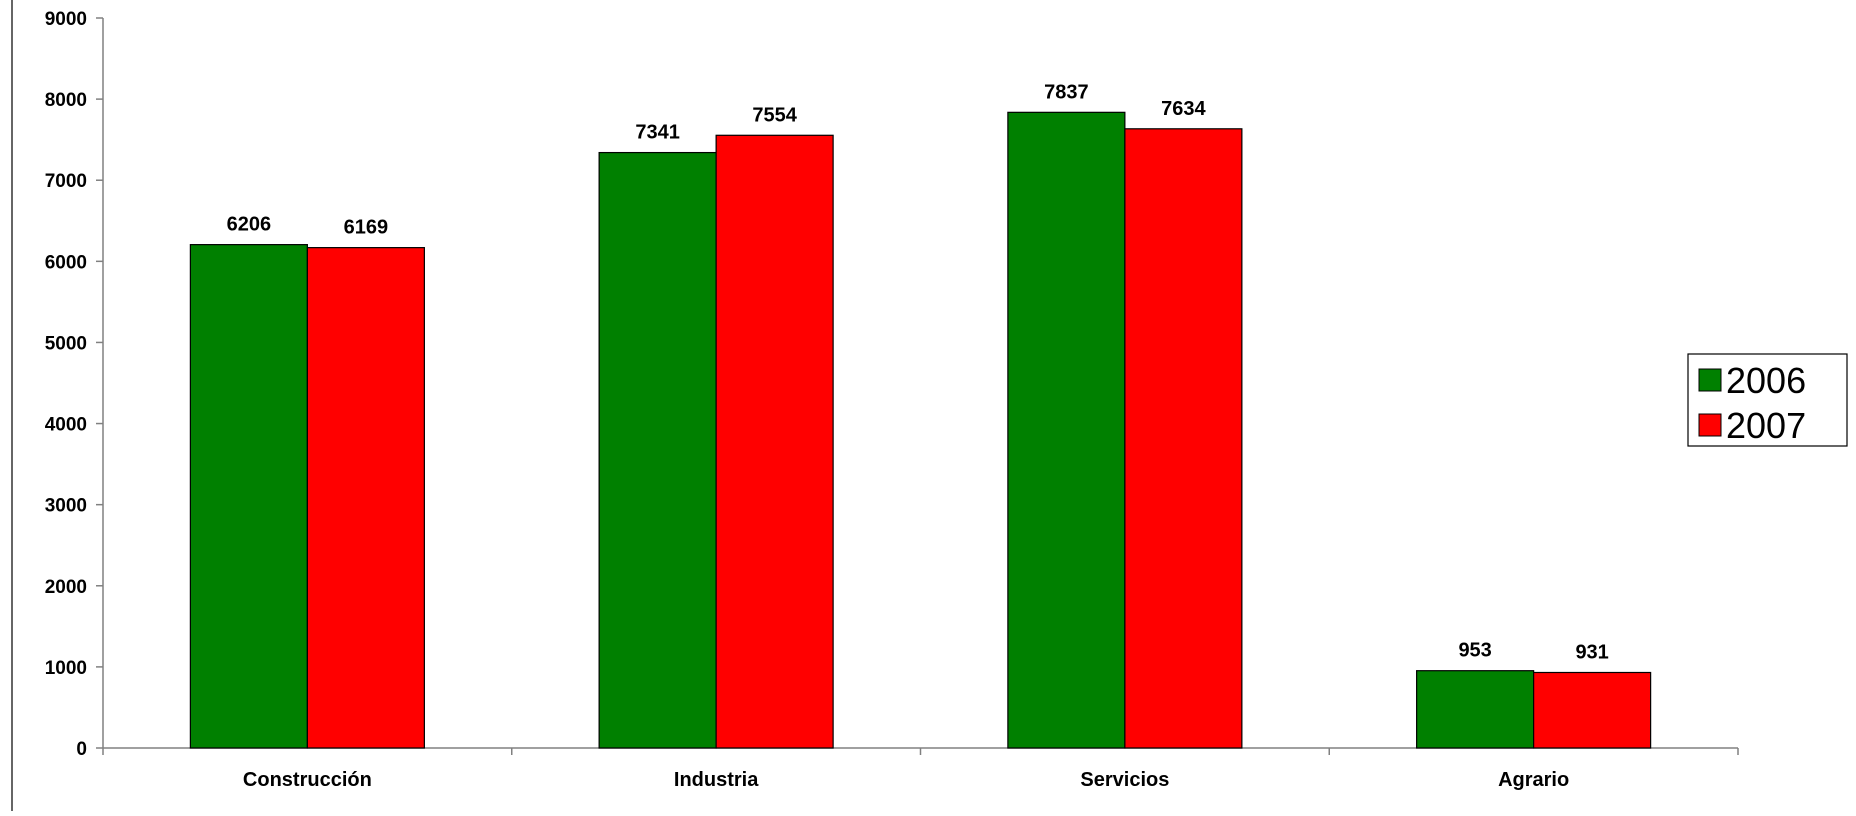 The image size is (1856, 816). What do you see at coordinates (1591, 652) in the screenshot?
I see `data-label: 931` at bounding box center [1591, 652].